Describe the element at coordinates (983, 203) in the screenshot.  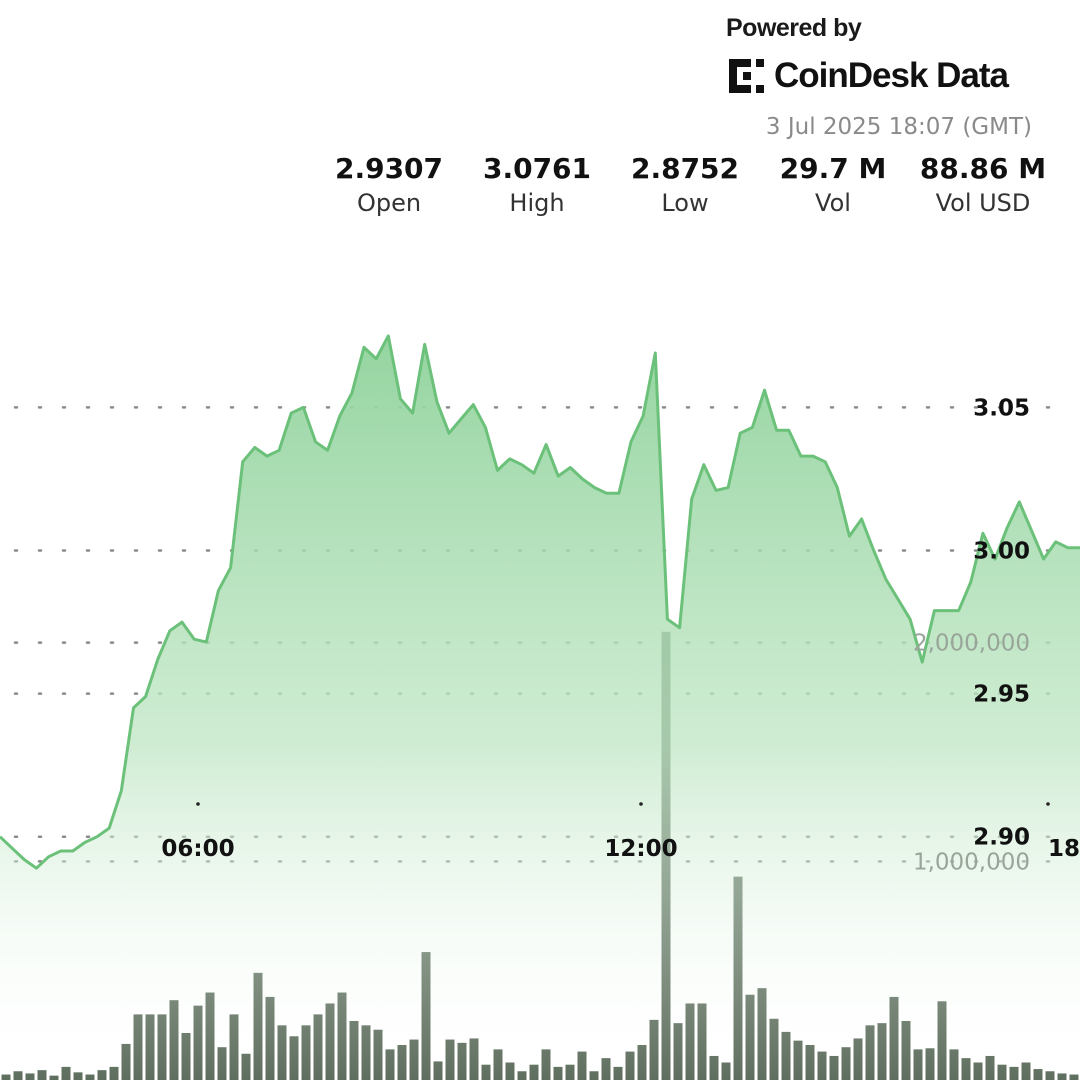
I see `stat-vol-usd-label: Vol USD` at that location.